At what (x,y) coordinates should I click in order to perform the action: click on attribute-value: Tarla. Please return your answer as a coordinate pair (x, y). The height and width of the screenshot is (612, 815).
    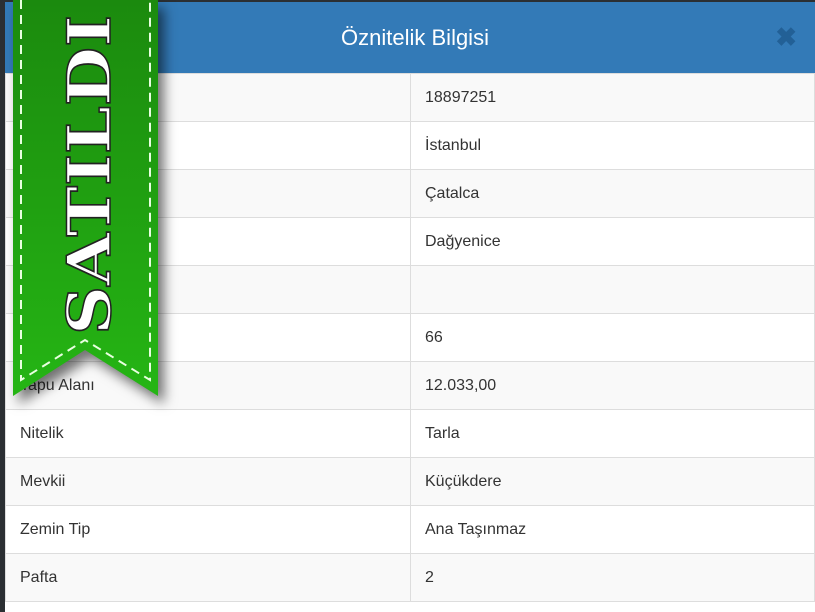
    Looking at the image, I should click on (612, 433).